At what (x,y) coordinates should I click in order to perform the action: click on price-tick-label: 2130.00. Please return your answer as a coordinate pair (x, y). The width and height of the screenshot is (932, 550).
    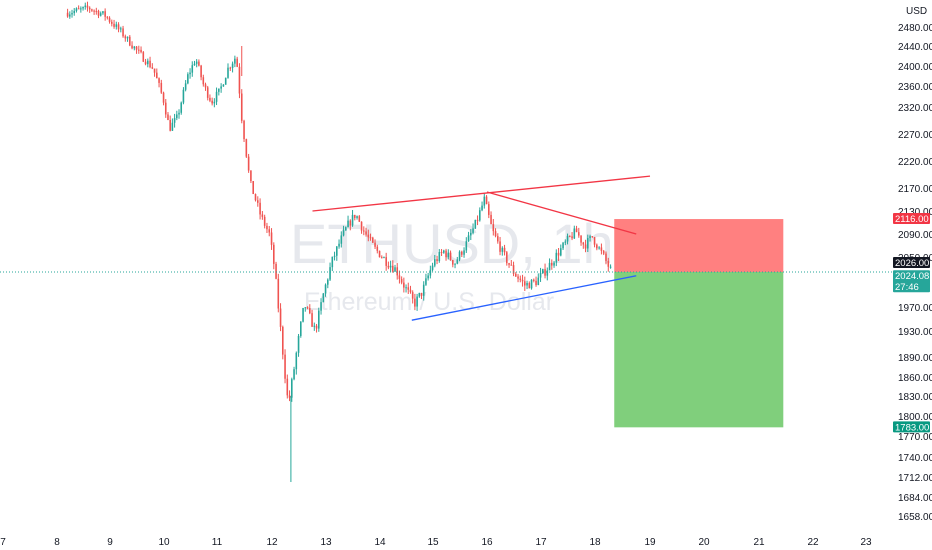
    Looking at the image, I should click on (915, 212).